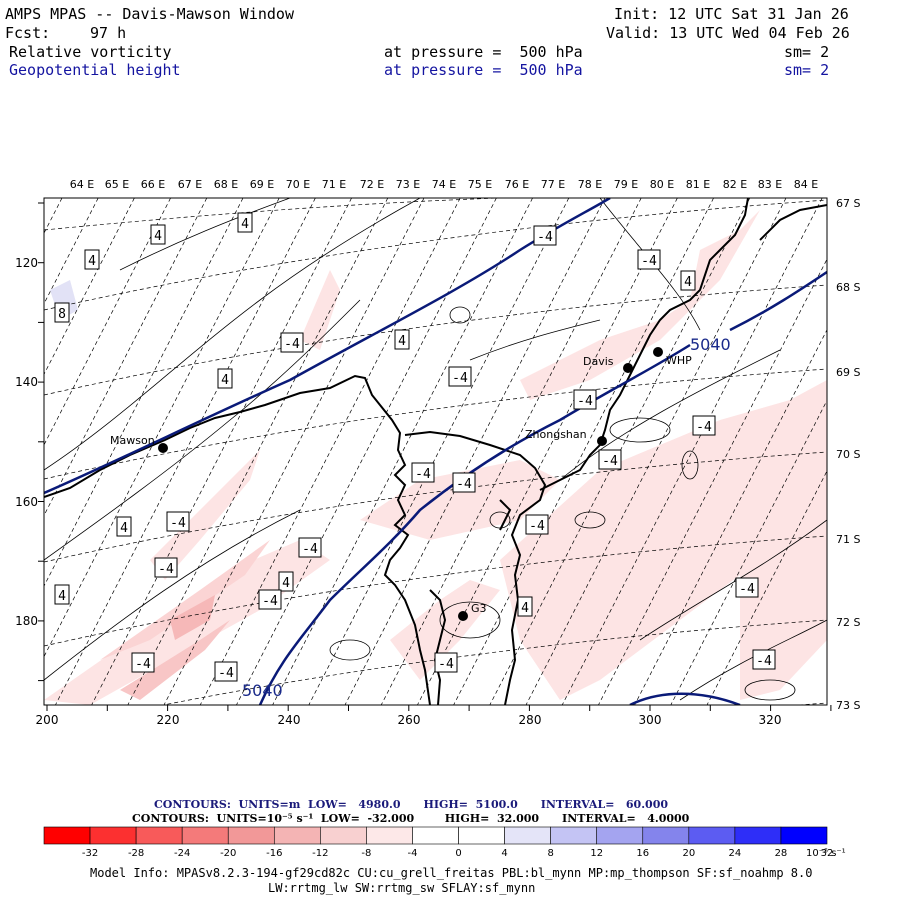 This screenshot has height=900, width=900. Describe the element at coordinates (274, 853) in the screenshot. I see `color-bar-tick: -16` at that location.